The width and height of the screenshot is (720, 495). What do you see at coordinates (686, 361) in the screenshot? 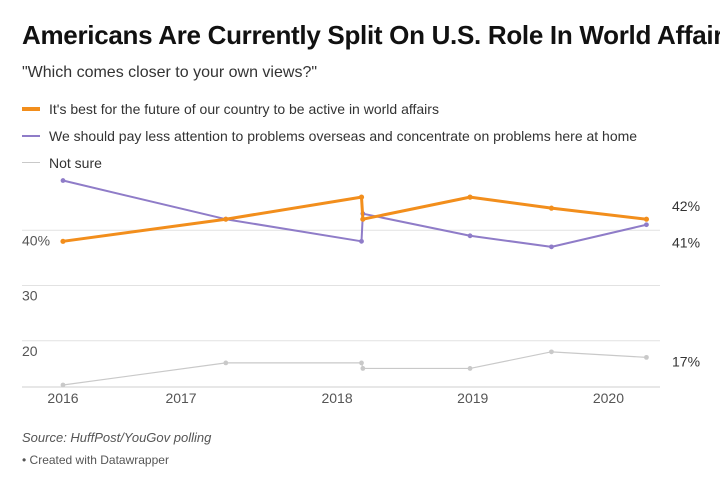
I see `end-label-2: 17%` at bounding box center [686, 361].